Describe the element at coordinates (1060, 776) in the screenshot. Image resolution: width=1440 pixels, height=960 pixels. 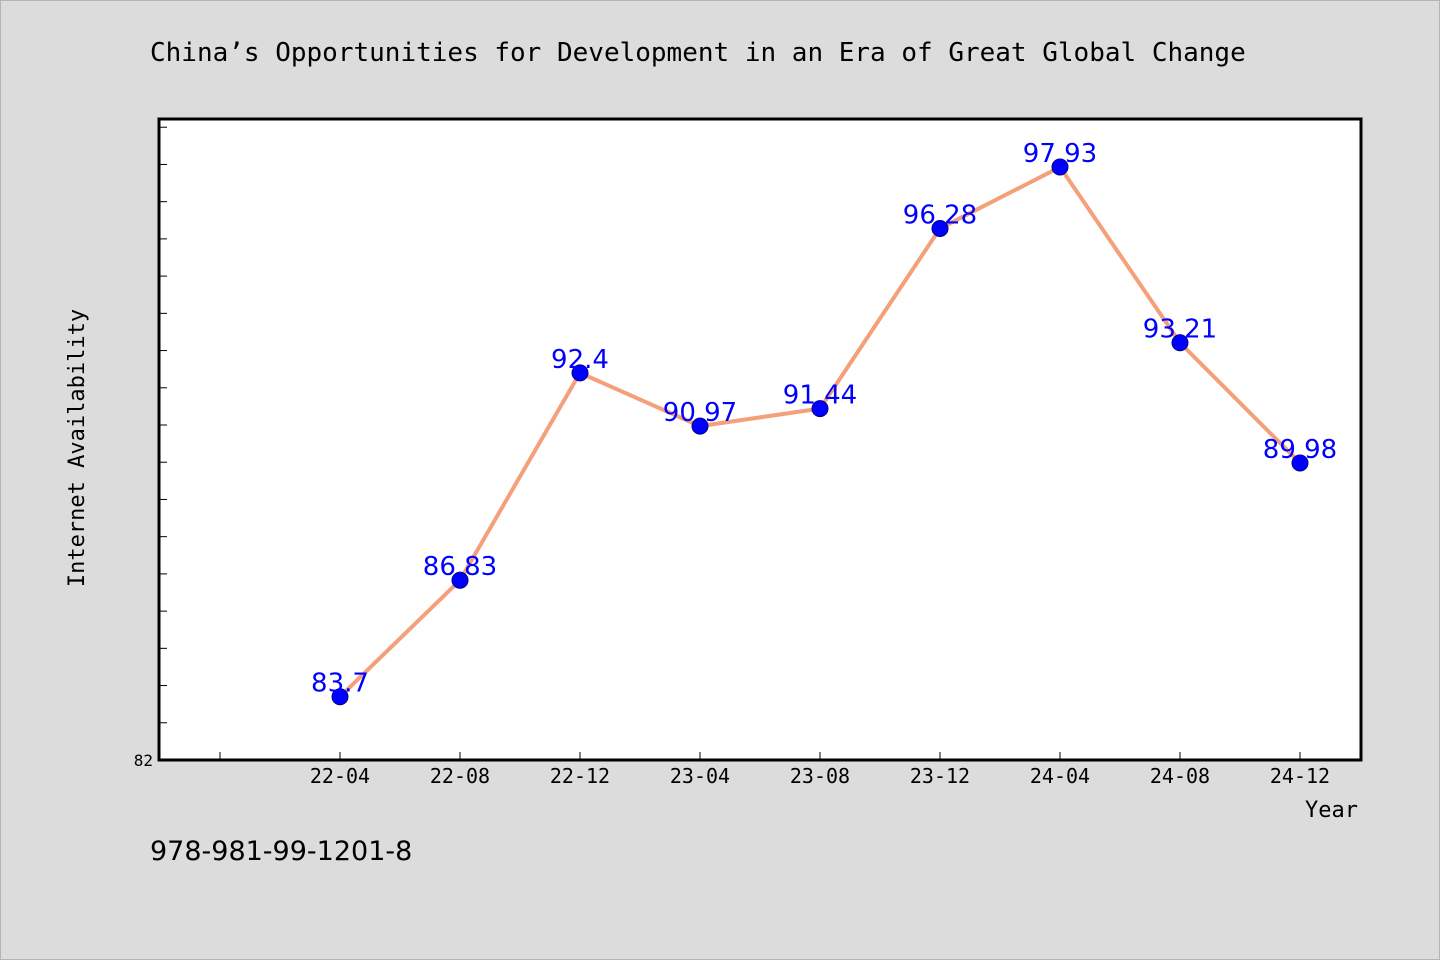
I see `x-tick-label: 24-04` at that location.